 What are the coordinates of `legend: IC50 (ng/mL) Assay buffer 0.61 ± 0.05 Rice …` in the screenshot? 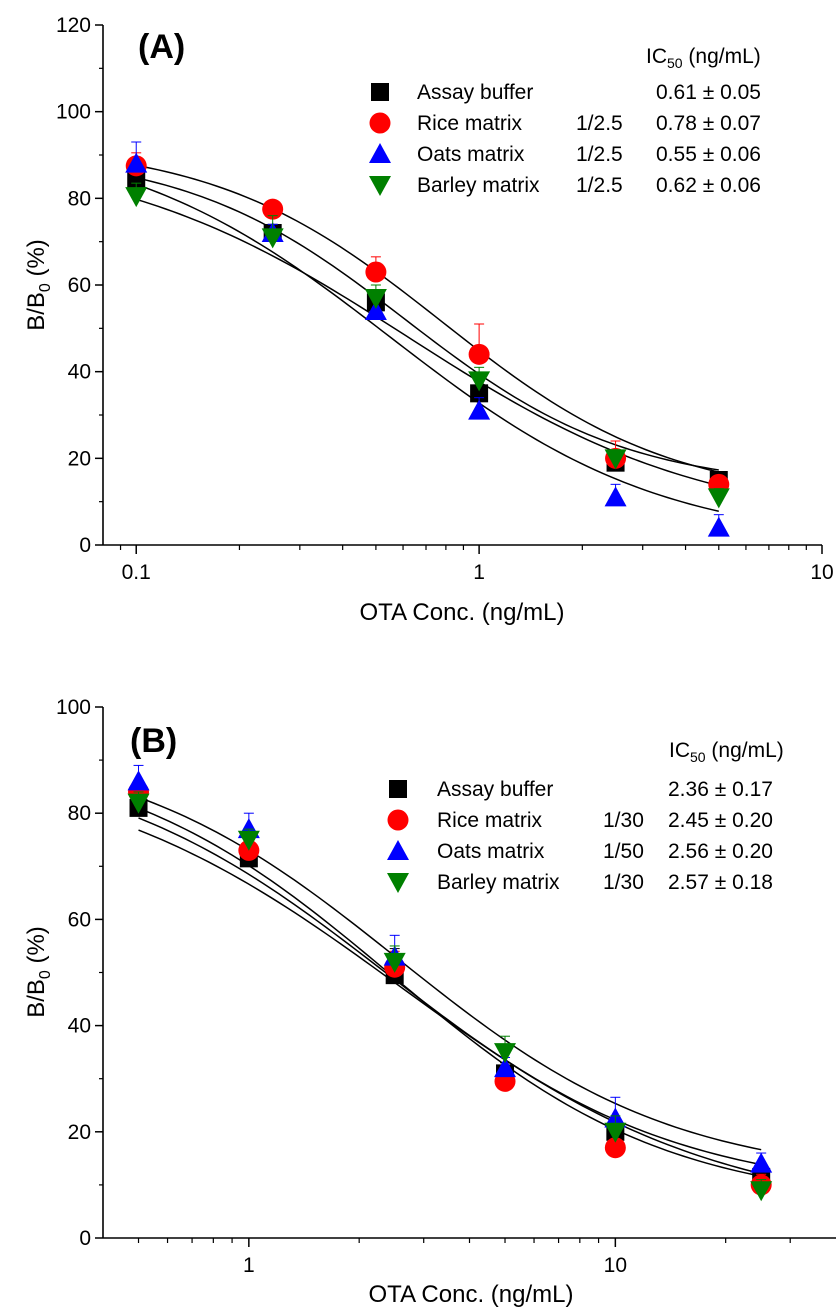 It's located at (565, 121).